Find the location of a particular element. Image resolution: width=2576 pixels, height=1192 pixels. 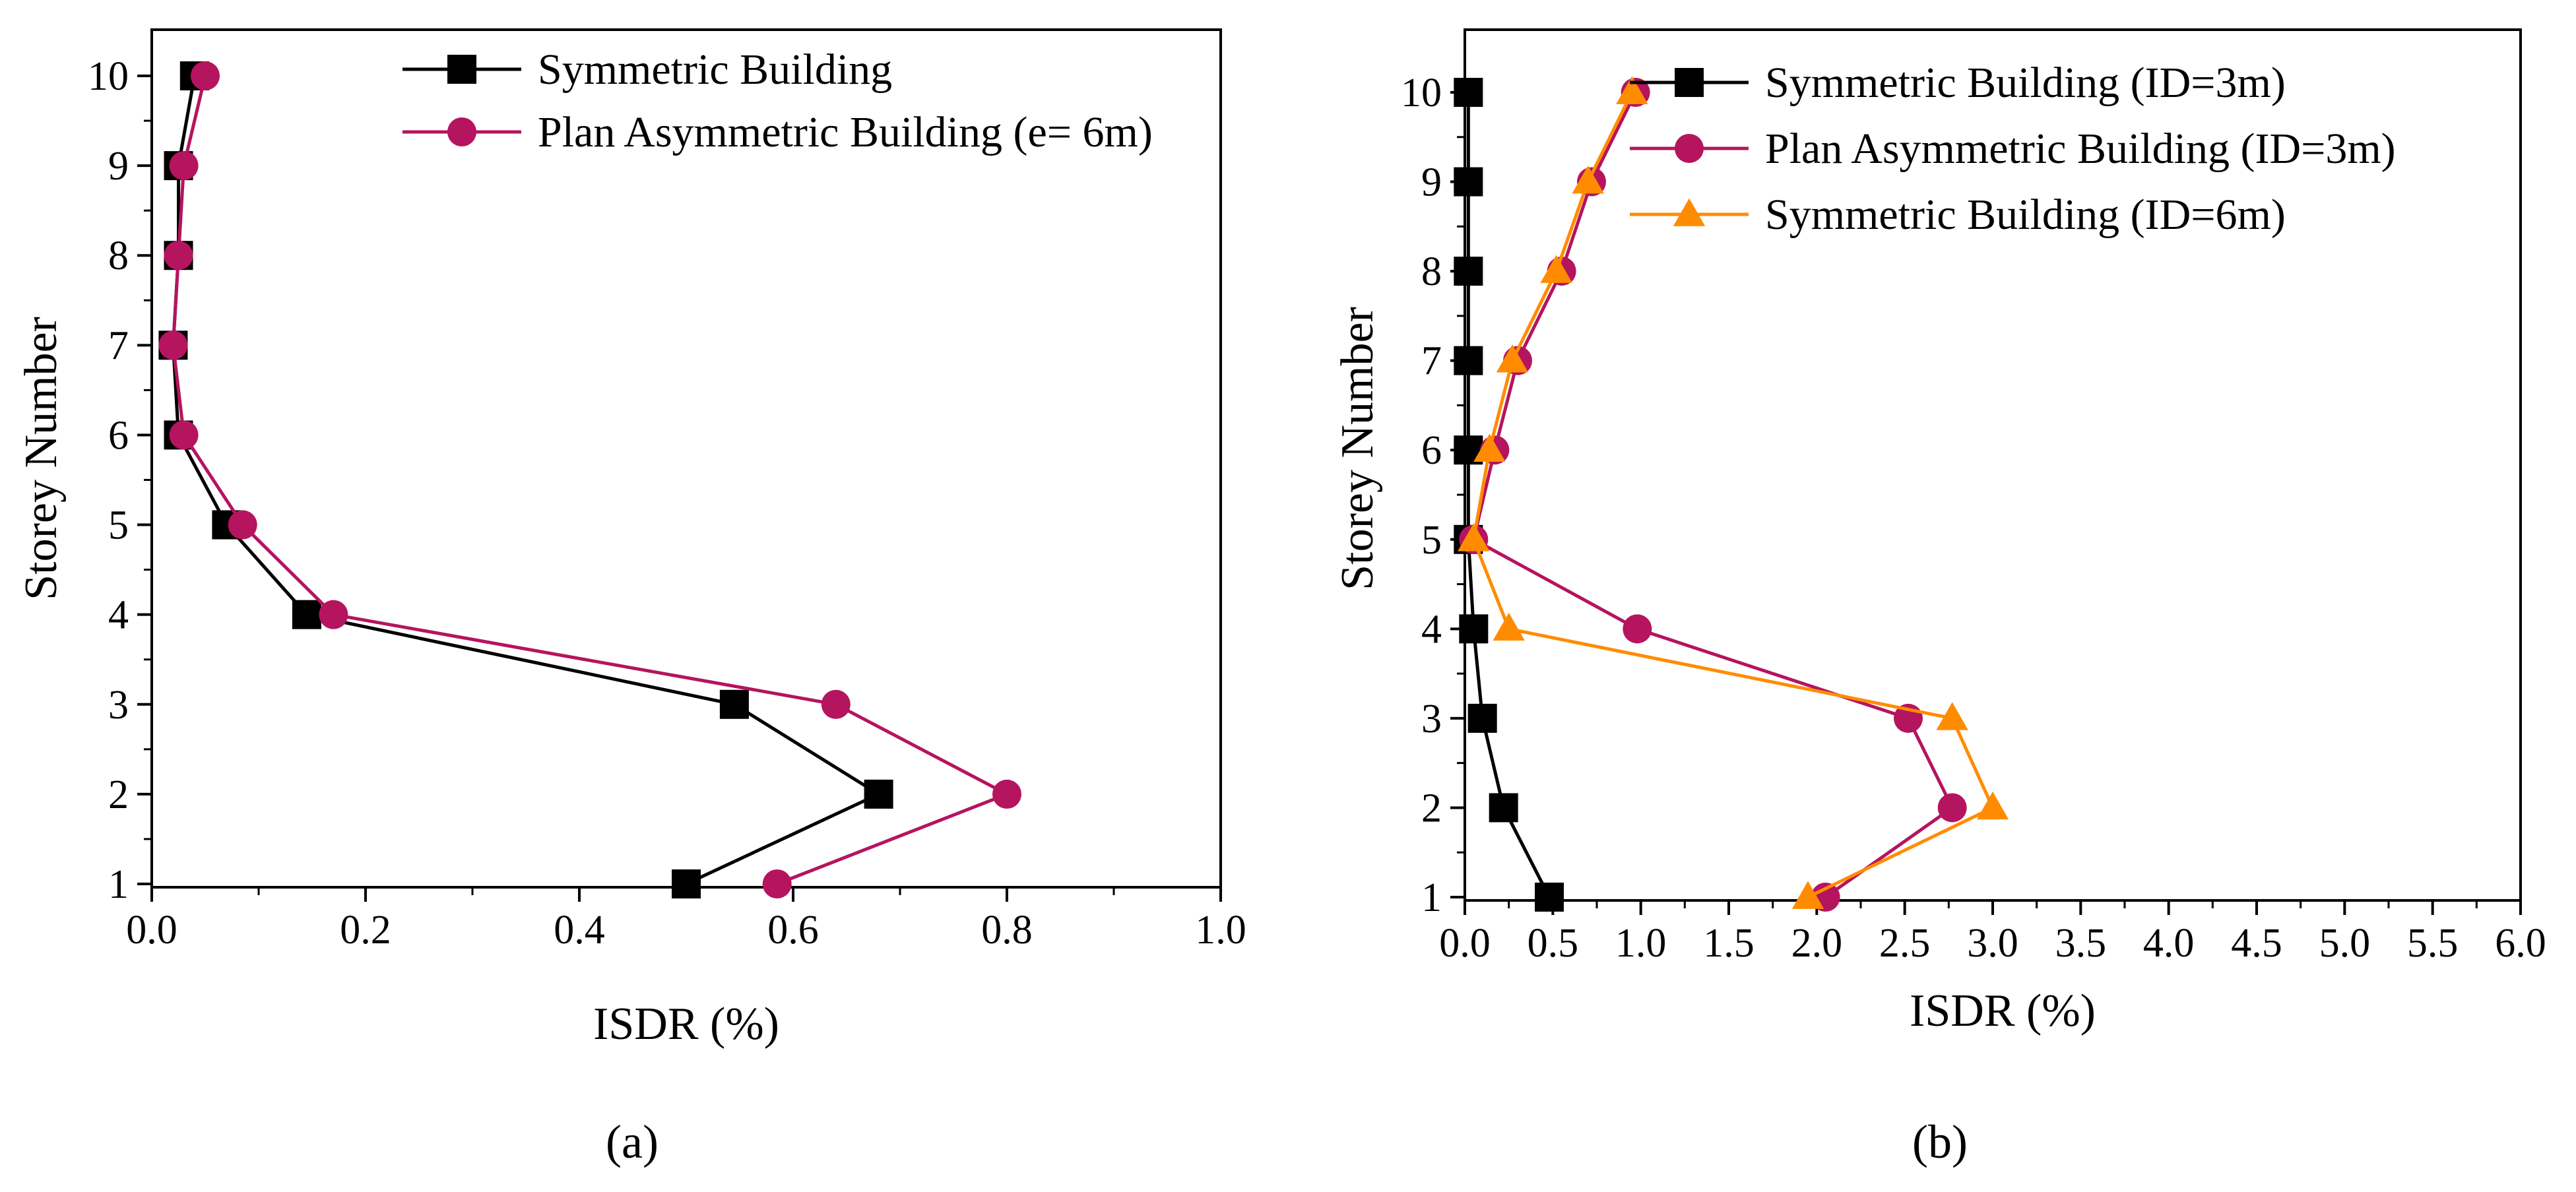

panel-b-x-tick-label: 3.5 is located at coordinates (2081, 943).